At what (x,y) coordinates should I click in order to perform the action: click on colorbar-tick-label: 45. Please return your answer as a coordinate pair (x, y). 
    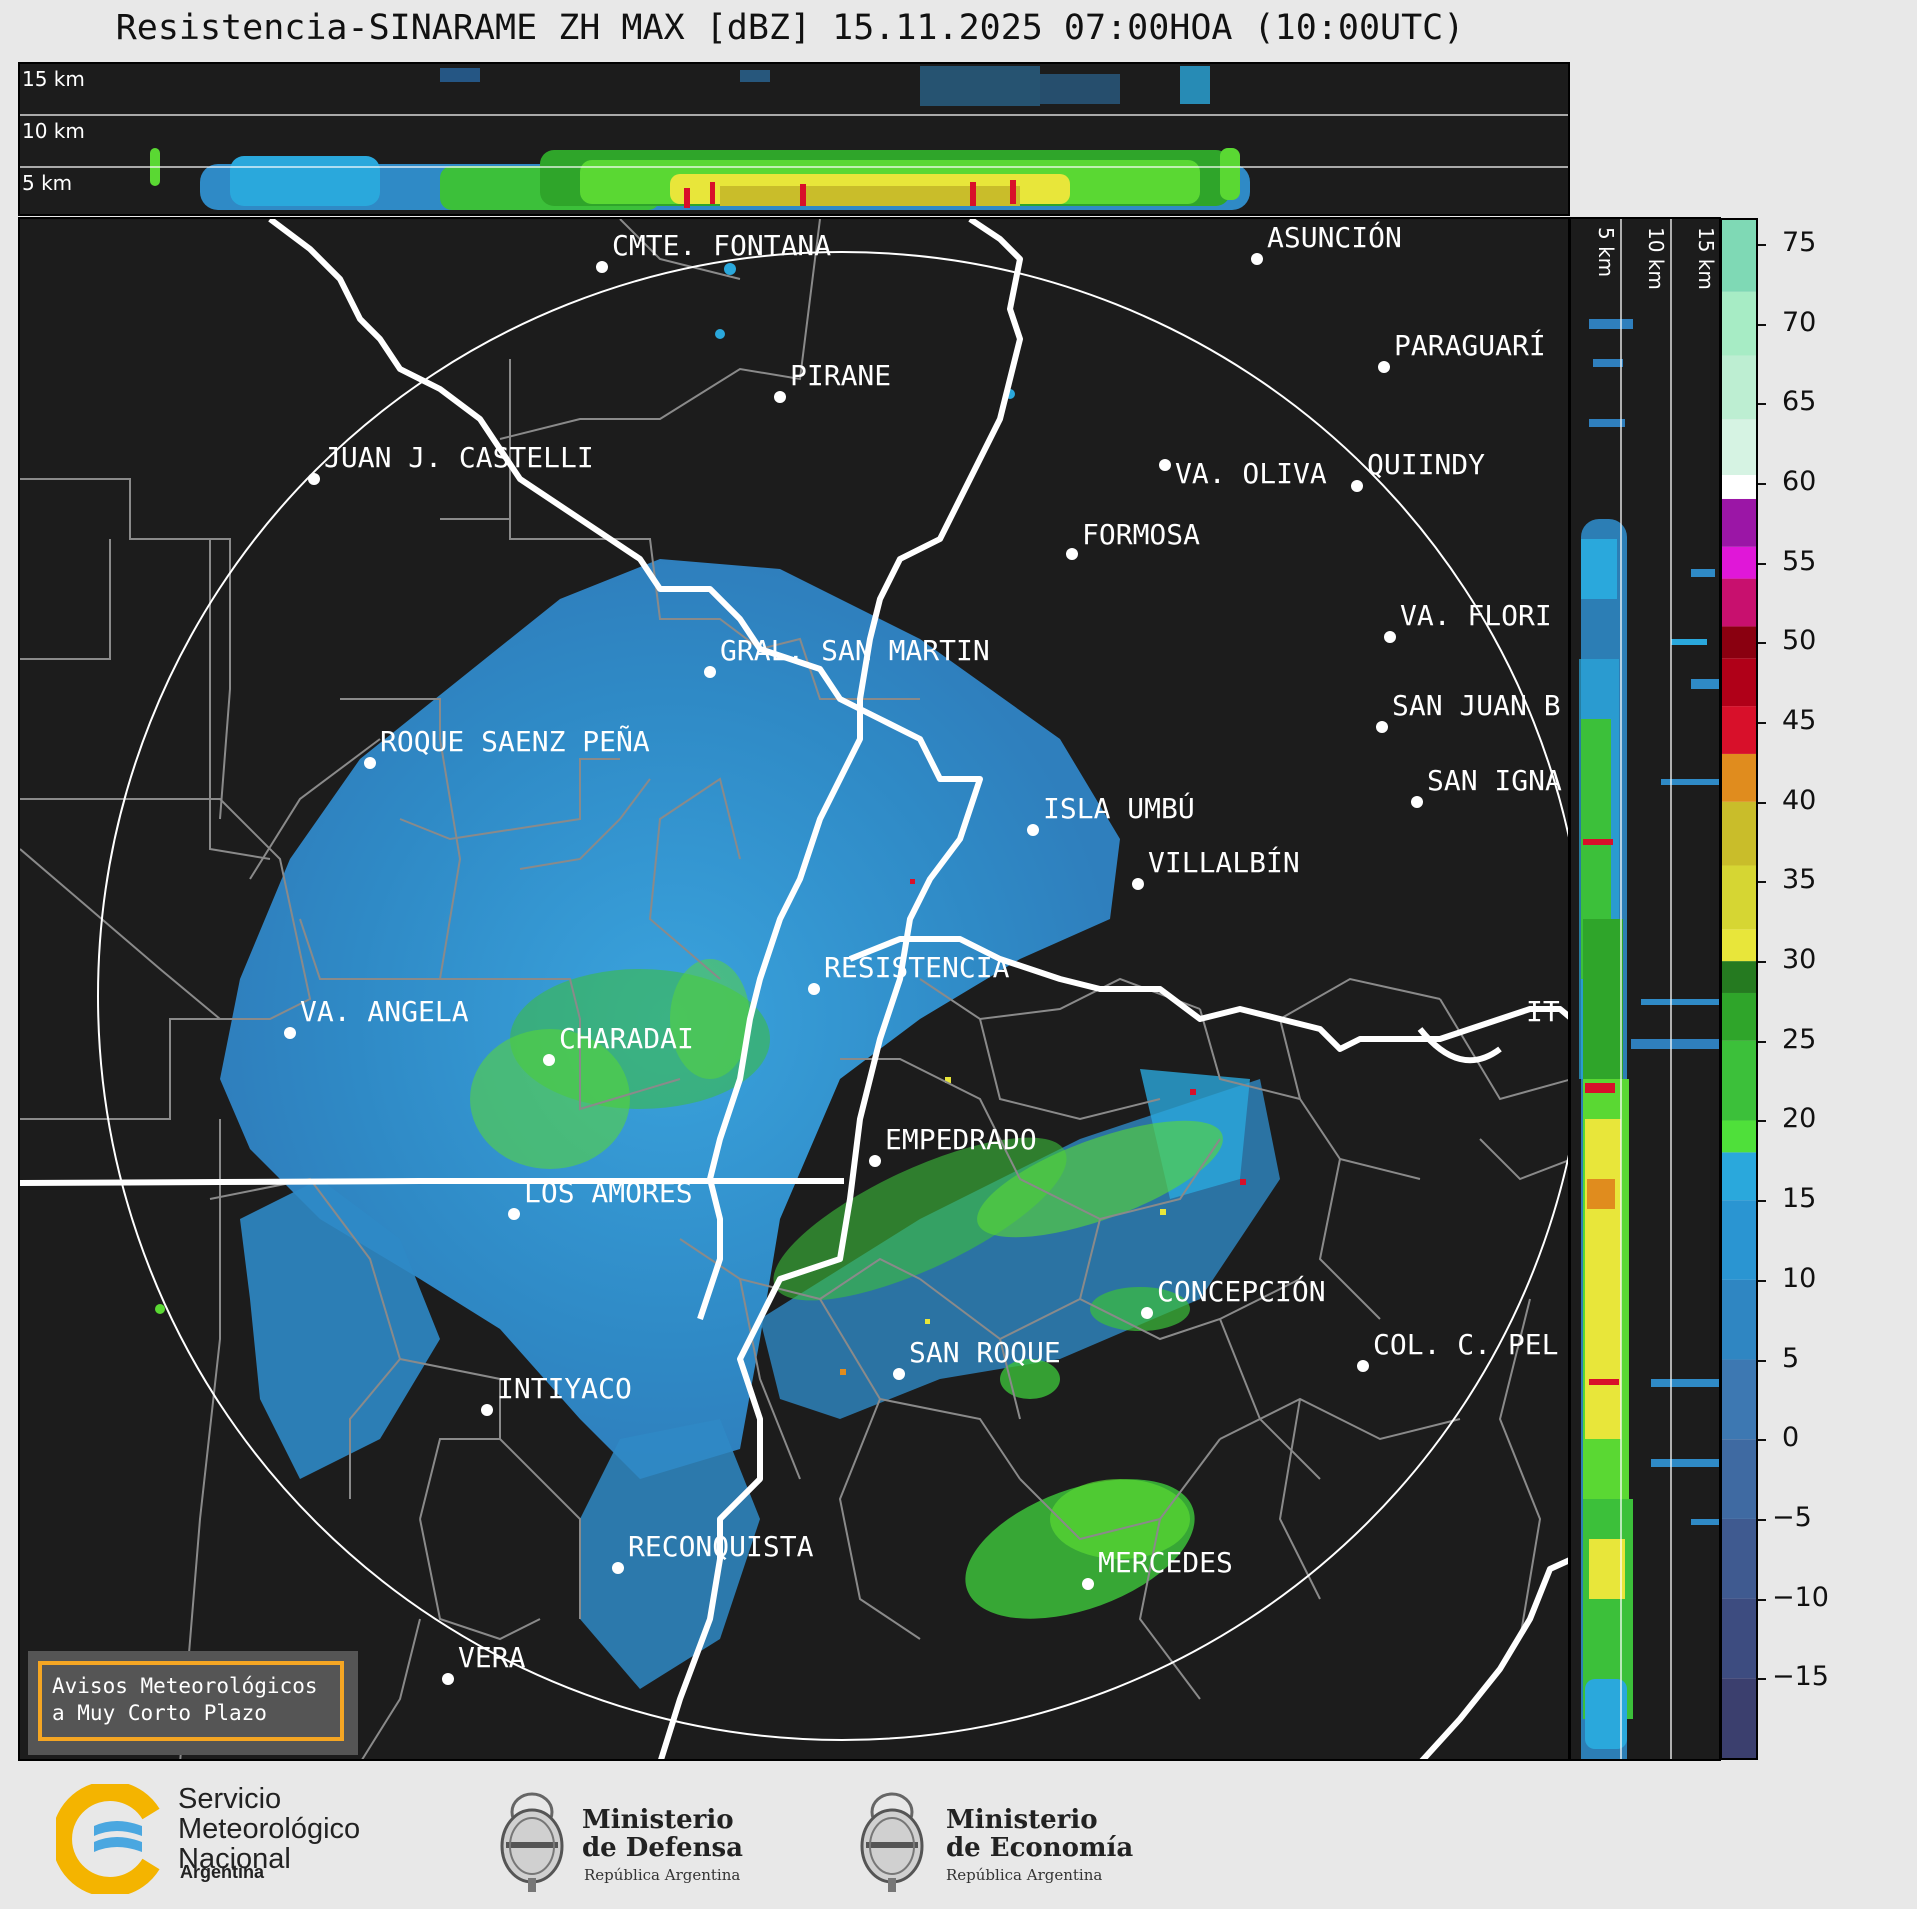
    Looking at the image, I should click on (1799, 721).